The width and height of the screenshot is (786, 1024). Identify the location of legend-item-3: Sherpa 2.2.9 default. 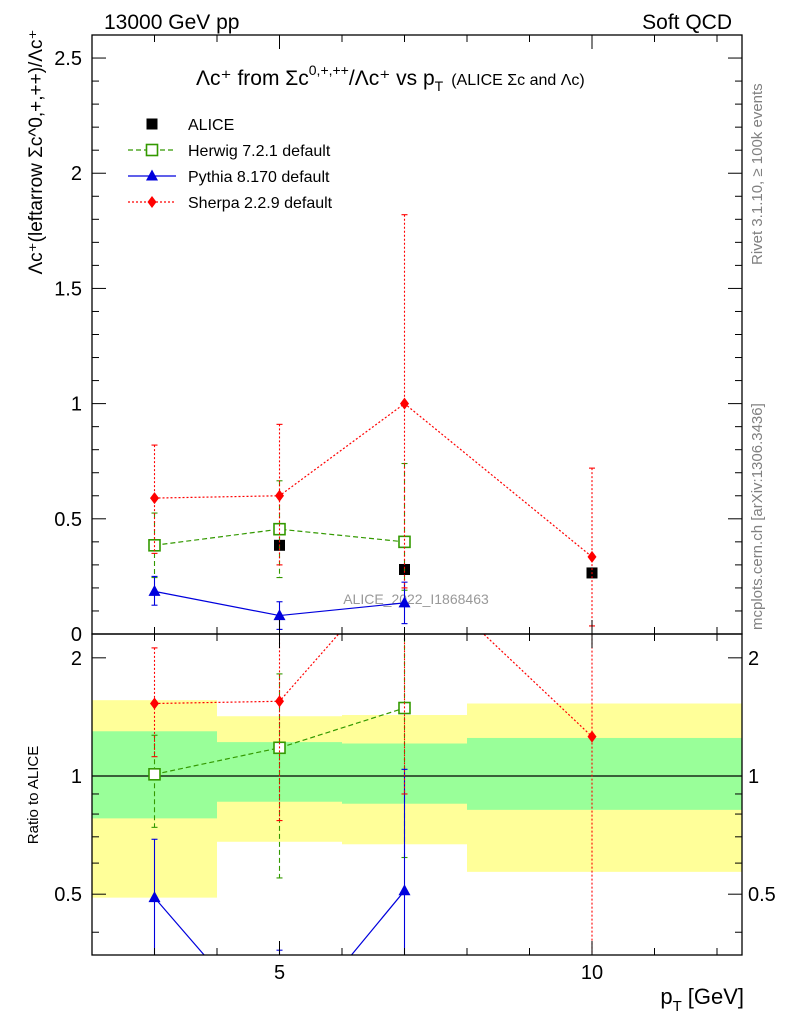
(230, 203).